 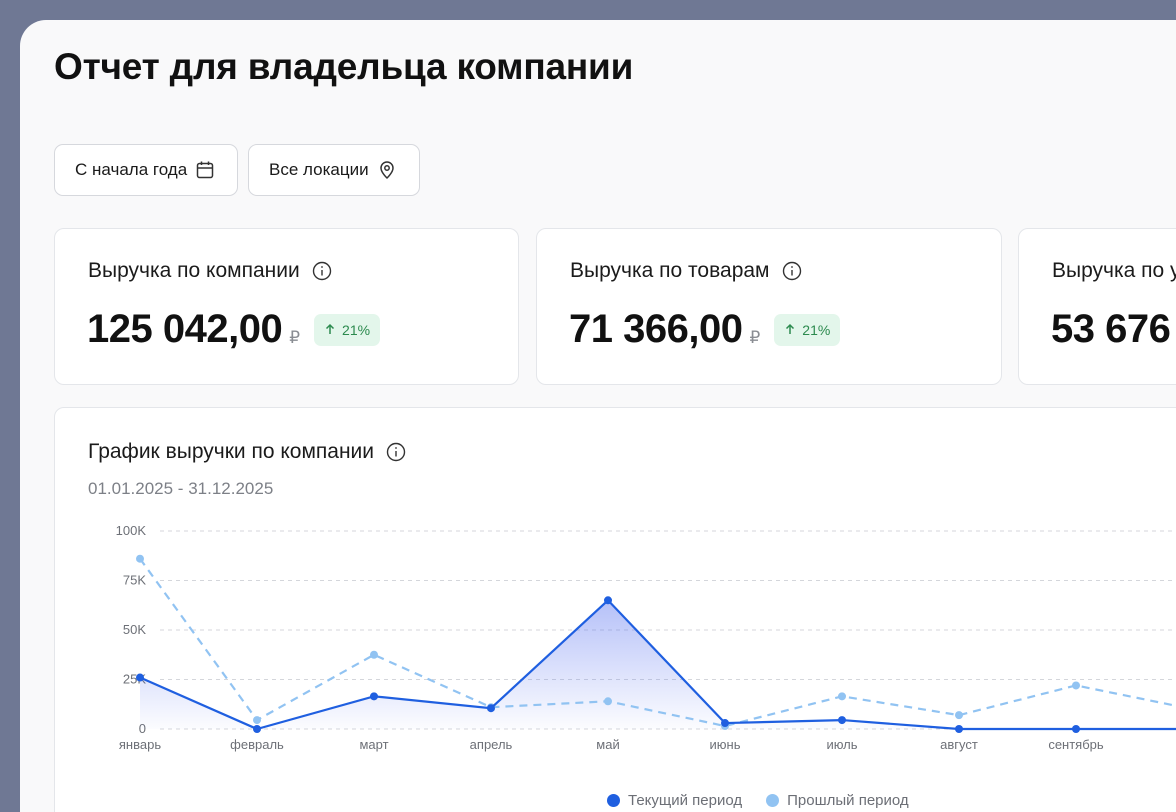 I want to click on x-tick-label: май, so click(x=607, y=744).